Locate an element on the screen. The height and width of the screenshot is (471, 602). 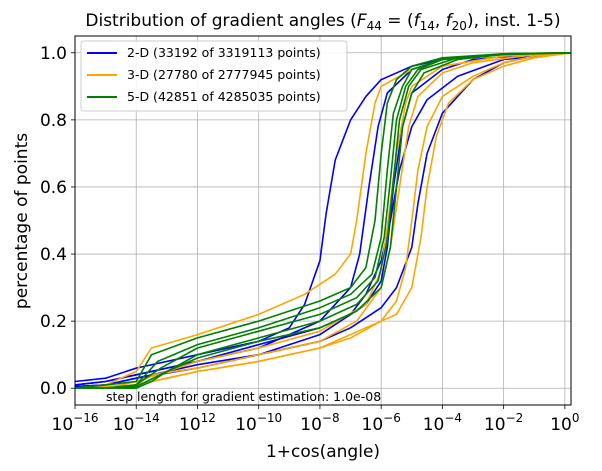
legend-label-3d: 3-D (27780 of 2777945 points) is located at coordinates (224, 74).